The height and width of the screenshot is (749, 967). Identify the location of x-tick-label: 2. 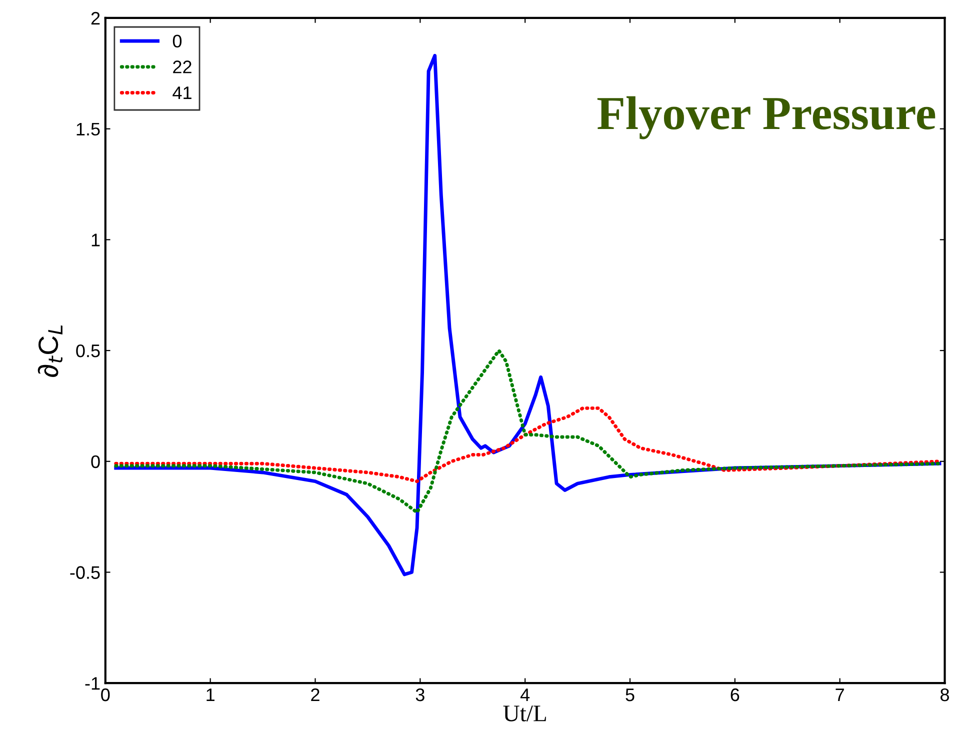
(315, 695).